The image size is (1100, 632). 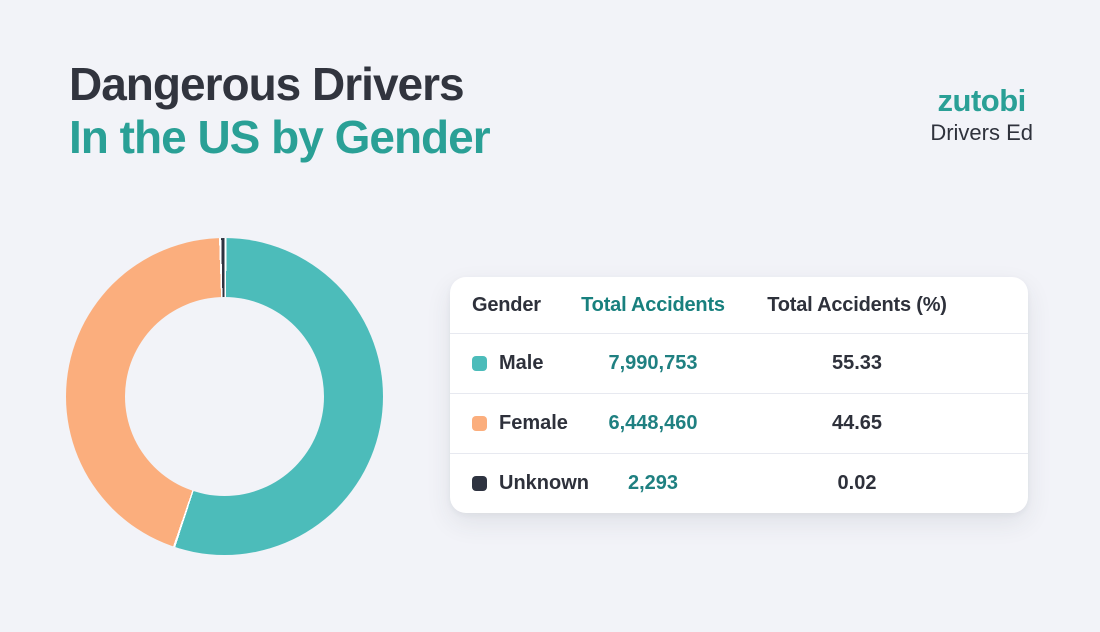 What do you see at coordinates (653, 363) in the screenshot?
I see `total-accidents-value: 7,990,753` at bounding box center [653, 363].